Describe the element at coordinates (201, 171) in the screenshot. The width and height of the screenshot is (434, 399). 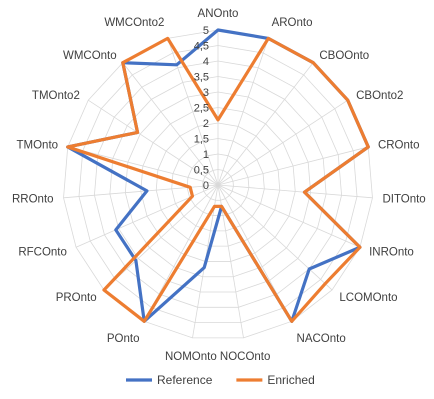
I see `tick-label: 0,5` at that location.